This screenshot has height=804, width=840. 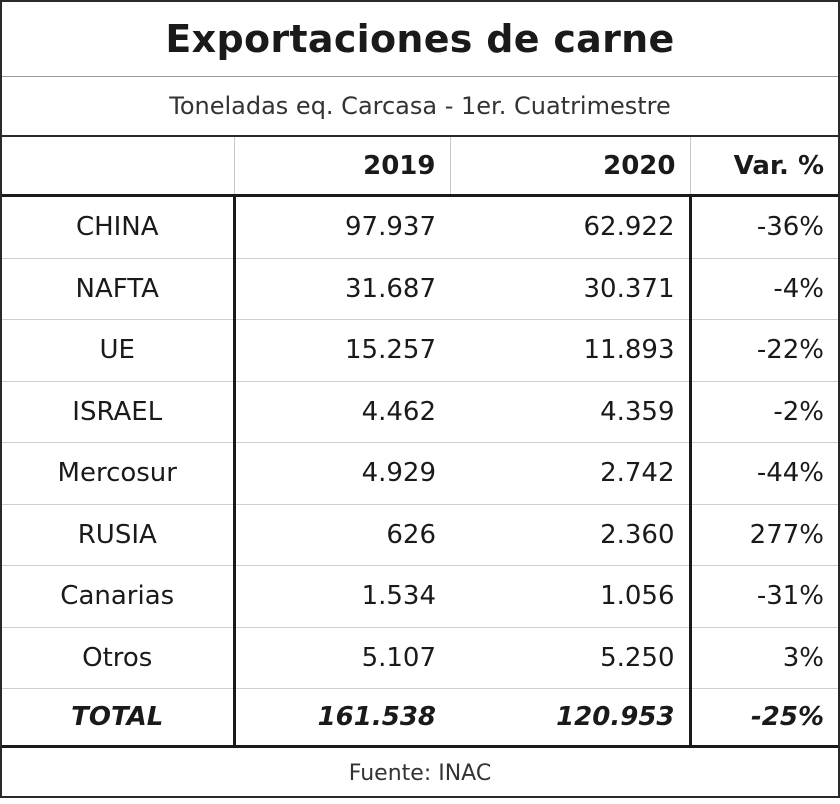 I want to click on value-2020-cell: 2.742, so click(x=570, y=473).